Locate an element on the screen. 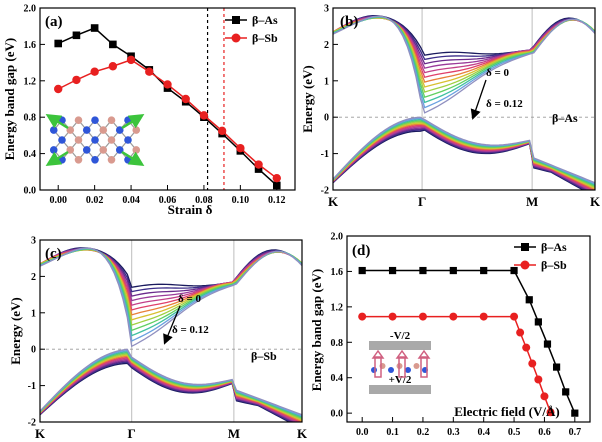  xtick-4: 0.08 is located at coordinates (204, 200).